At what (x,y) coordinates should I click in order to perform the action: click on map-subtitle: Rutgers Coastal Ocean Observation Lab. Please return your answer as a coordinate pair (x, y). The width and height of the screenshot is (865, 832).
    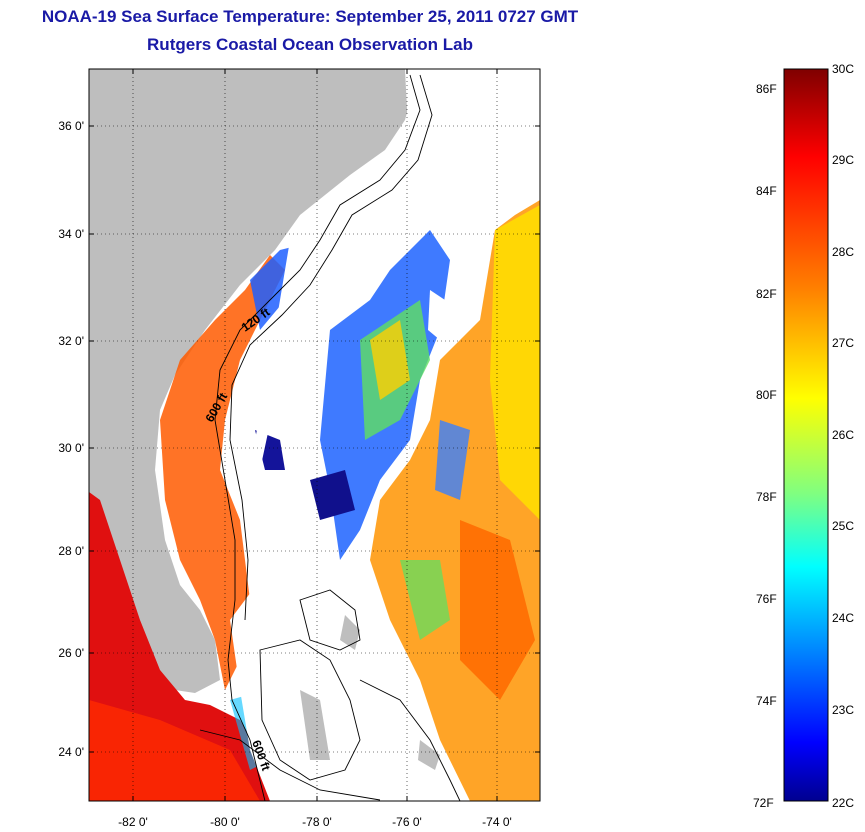
    Looking at the image, I should click on (310, 44).